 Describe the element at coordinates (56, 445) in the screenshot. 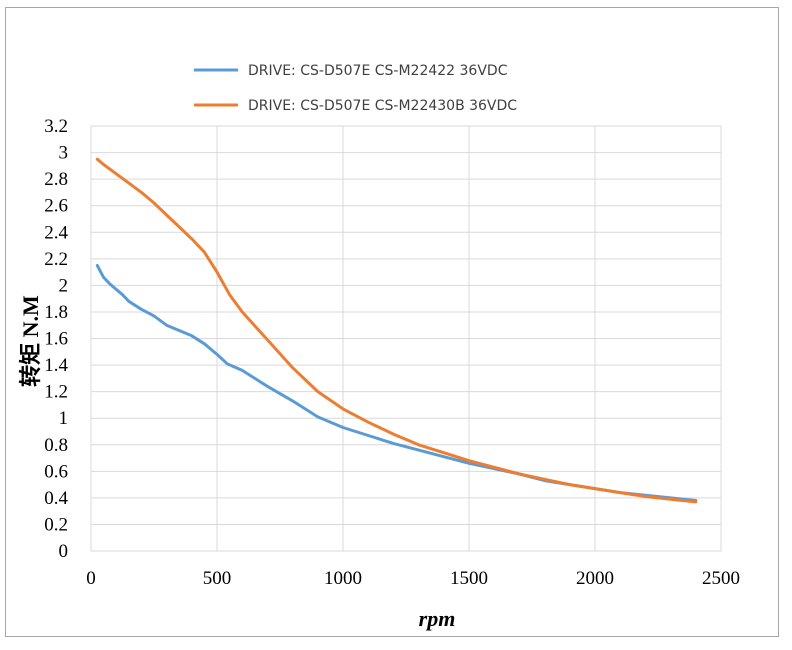

I see `y-tick-label: 0.8` at that location.